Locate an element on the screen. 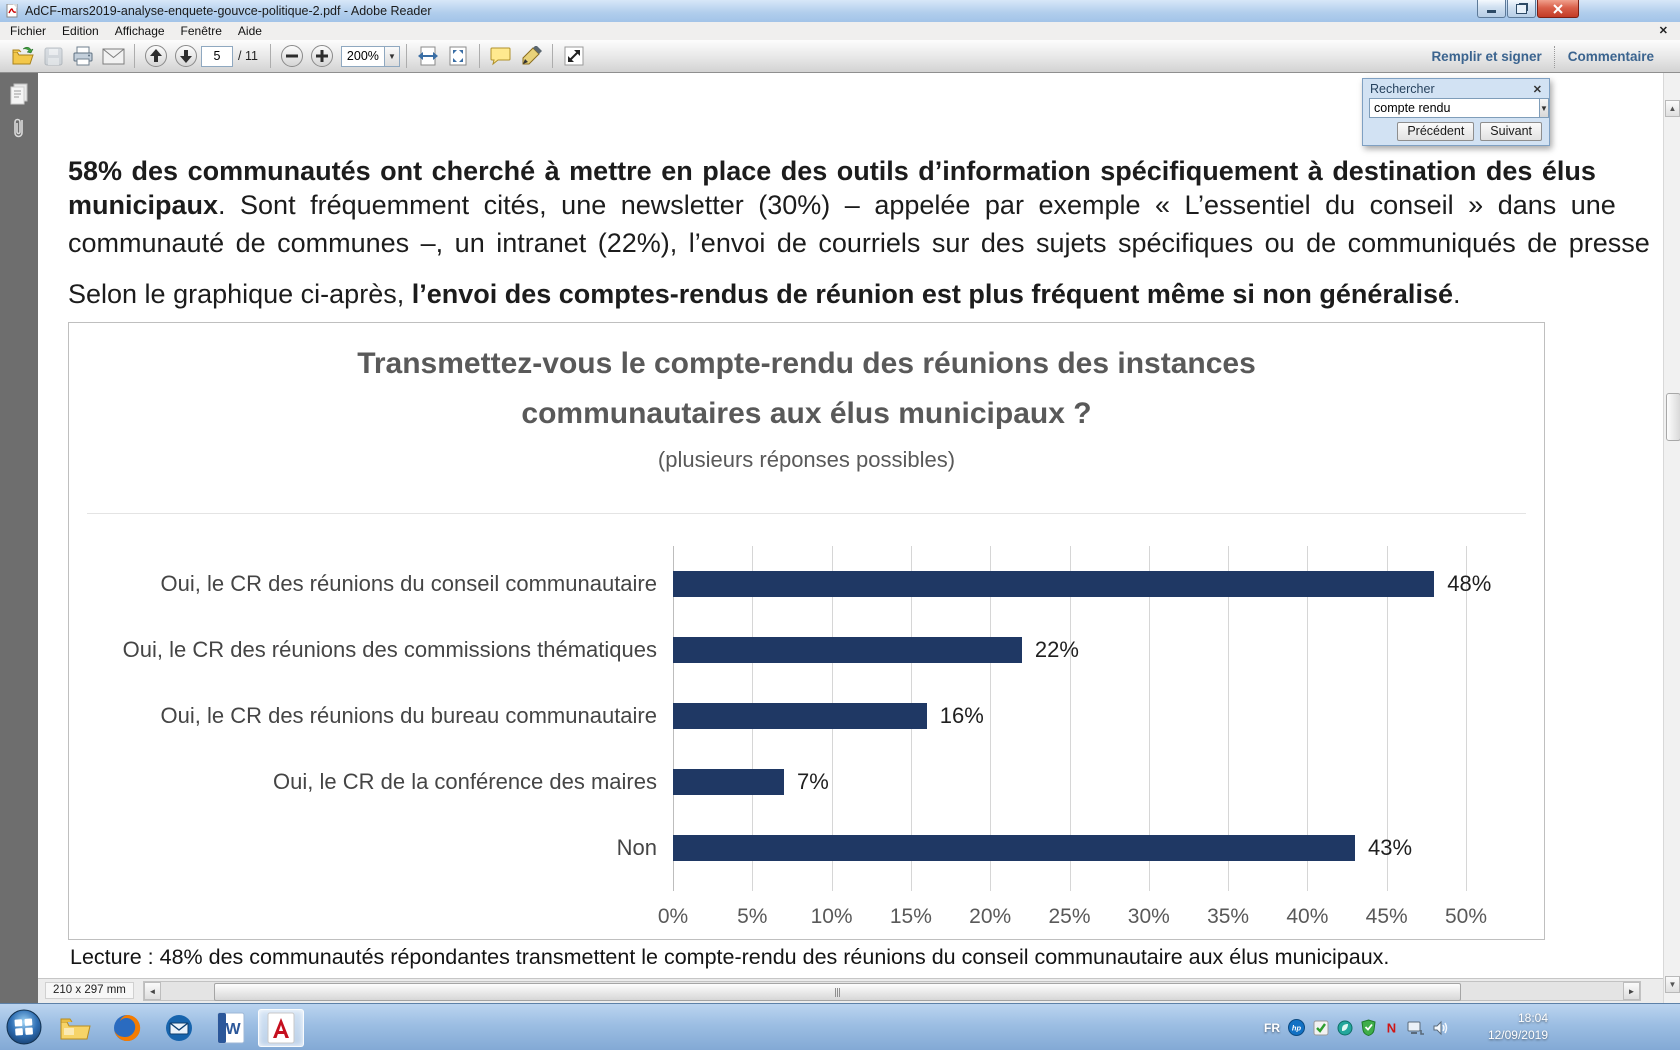  search-close-icon: ✕ is located at coordinates (1537, 89).